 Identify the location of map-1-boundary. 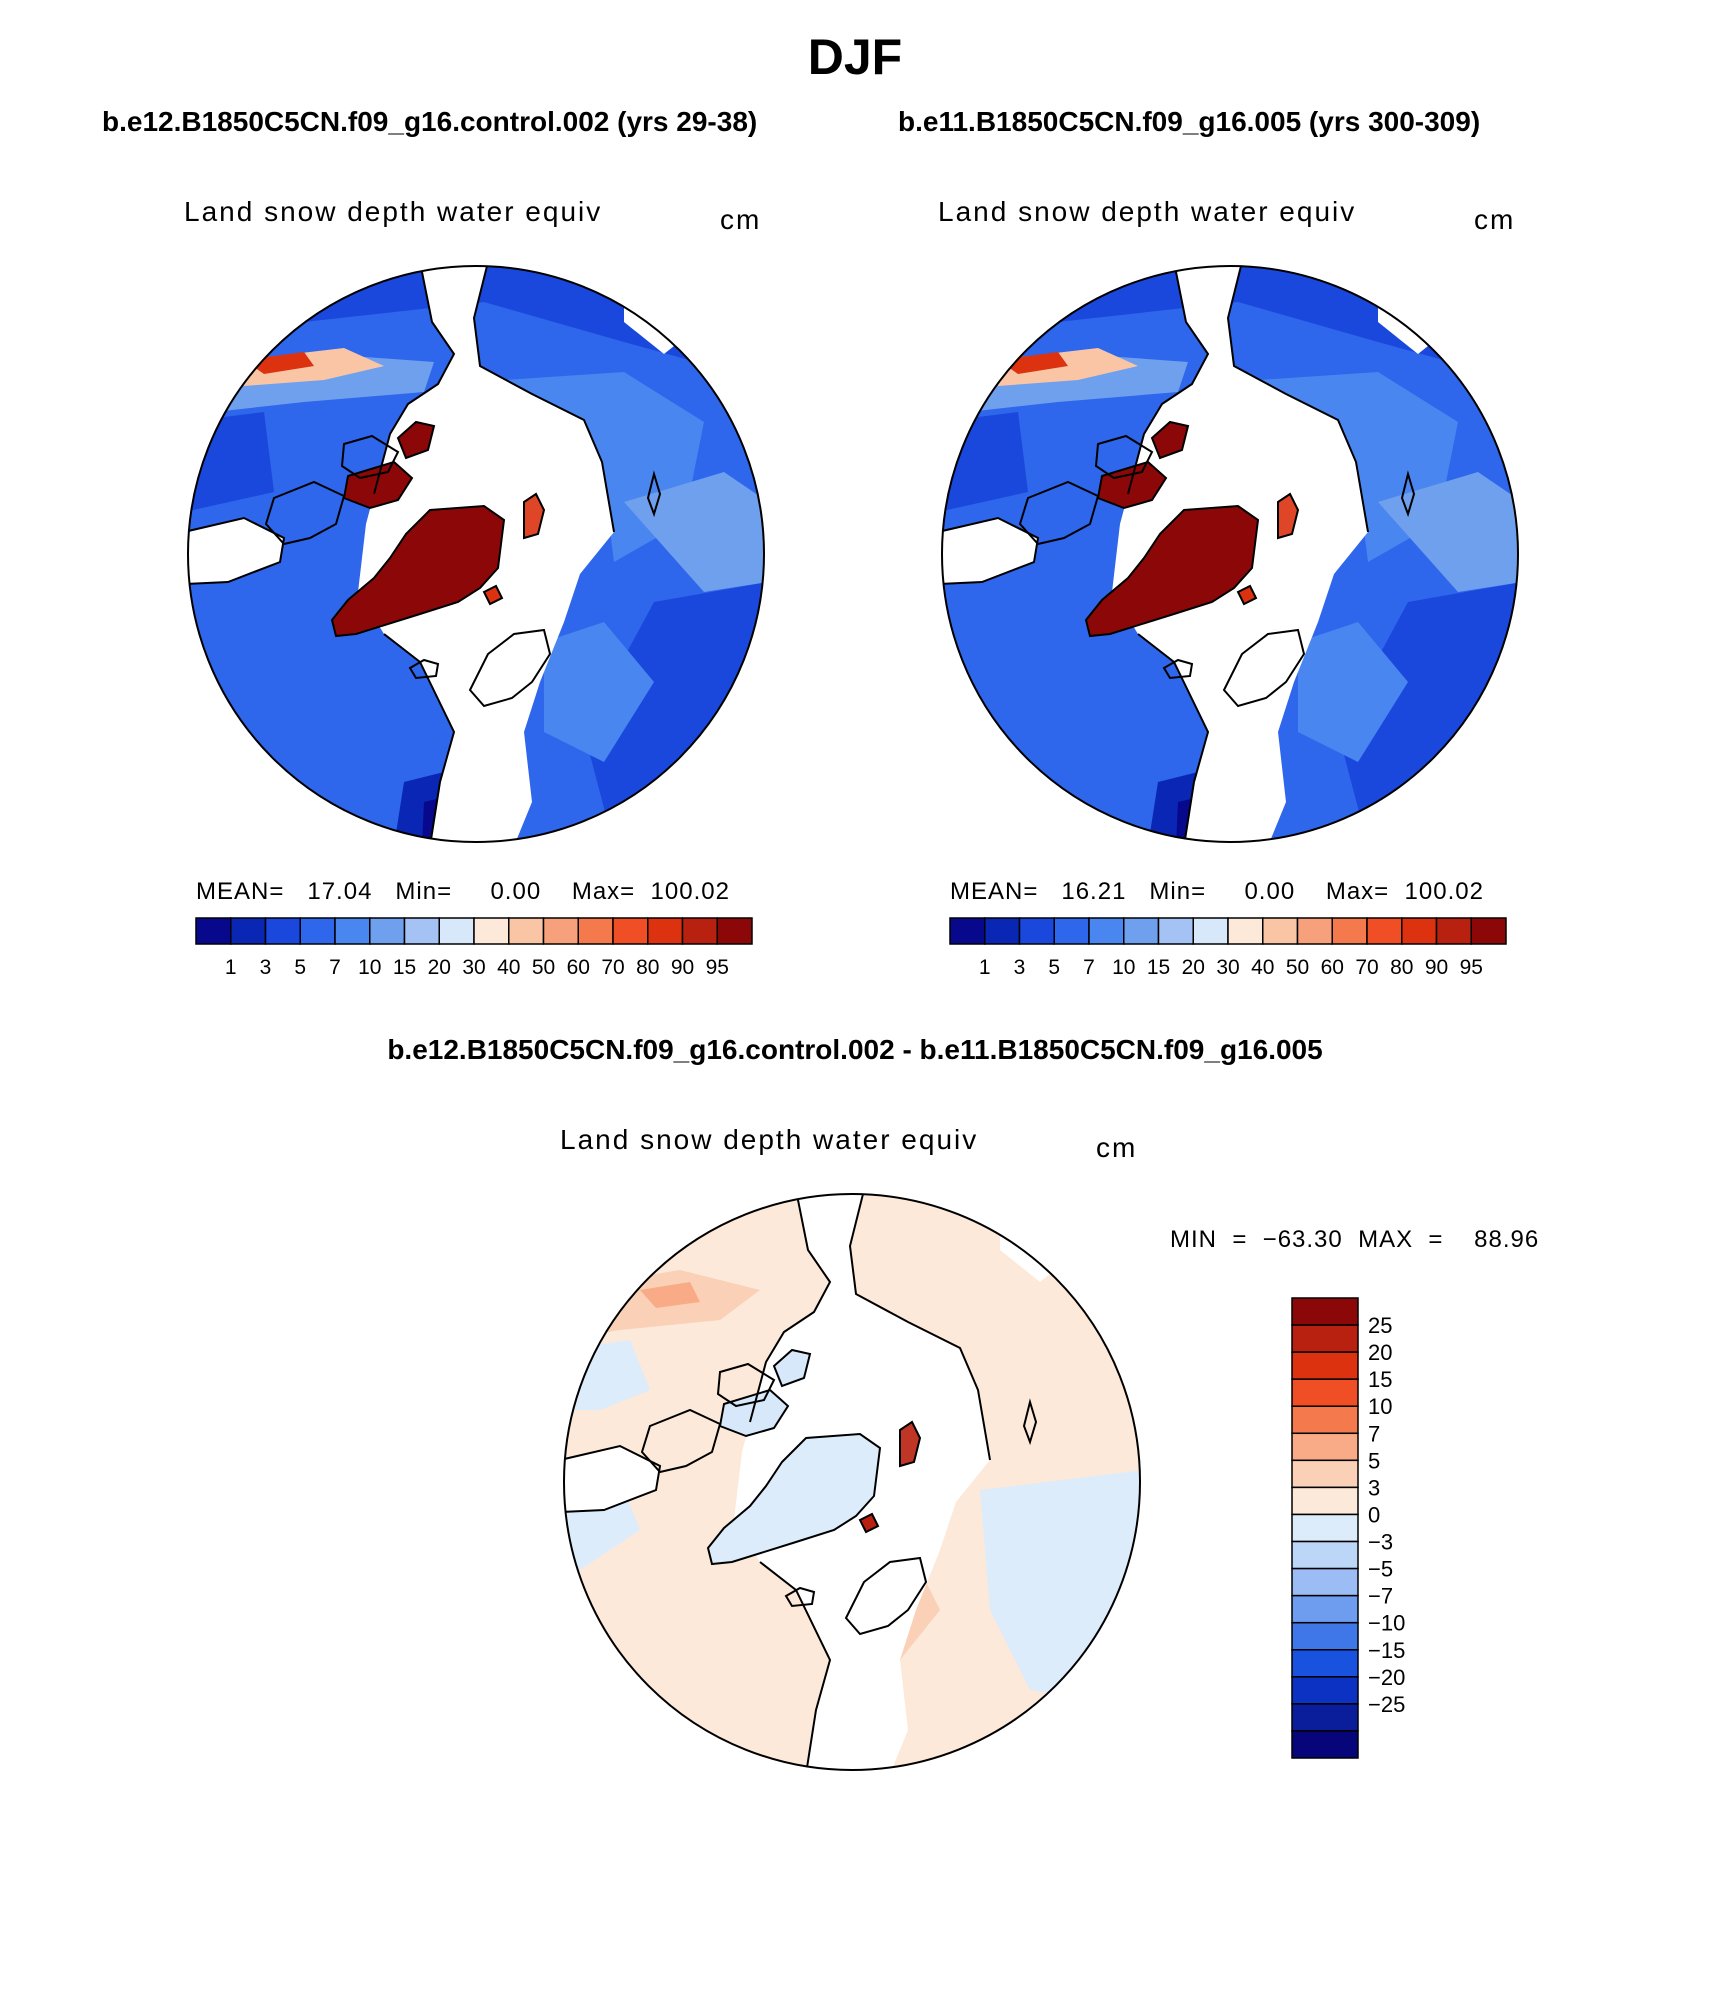
(1230, 554).